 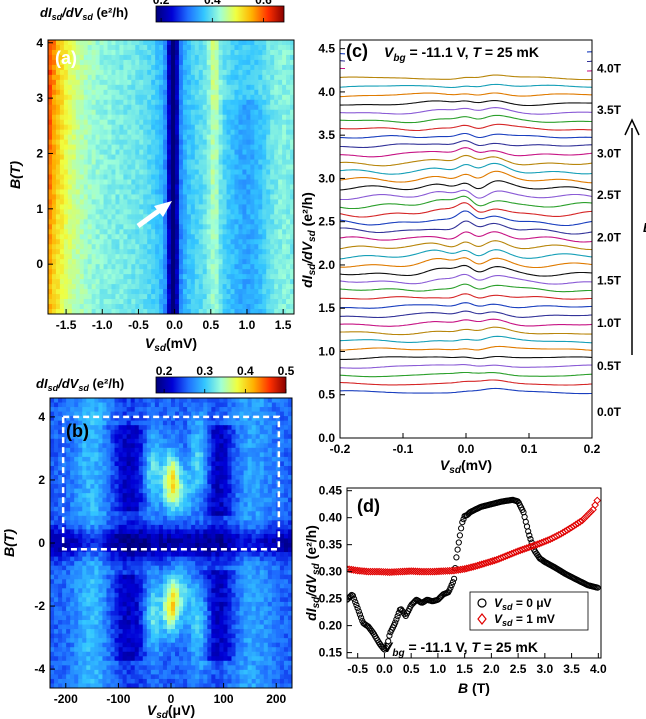 I want to click on colorbar-b-label: dIsd/dVsd (e²/h), so click(x=80, y=384).